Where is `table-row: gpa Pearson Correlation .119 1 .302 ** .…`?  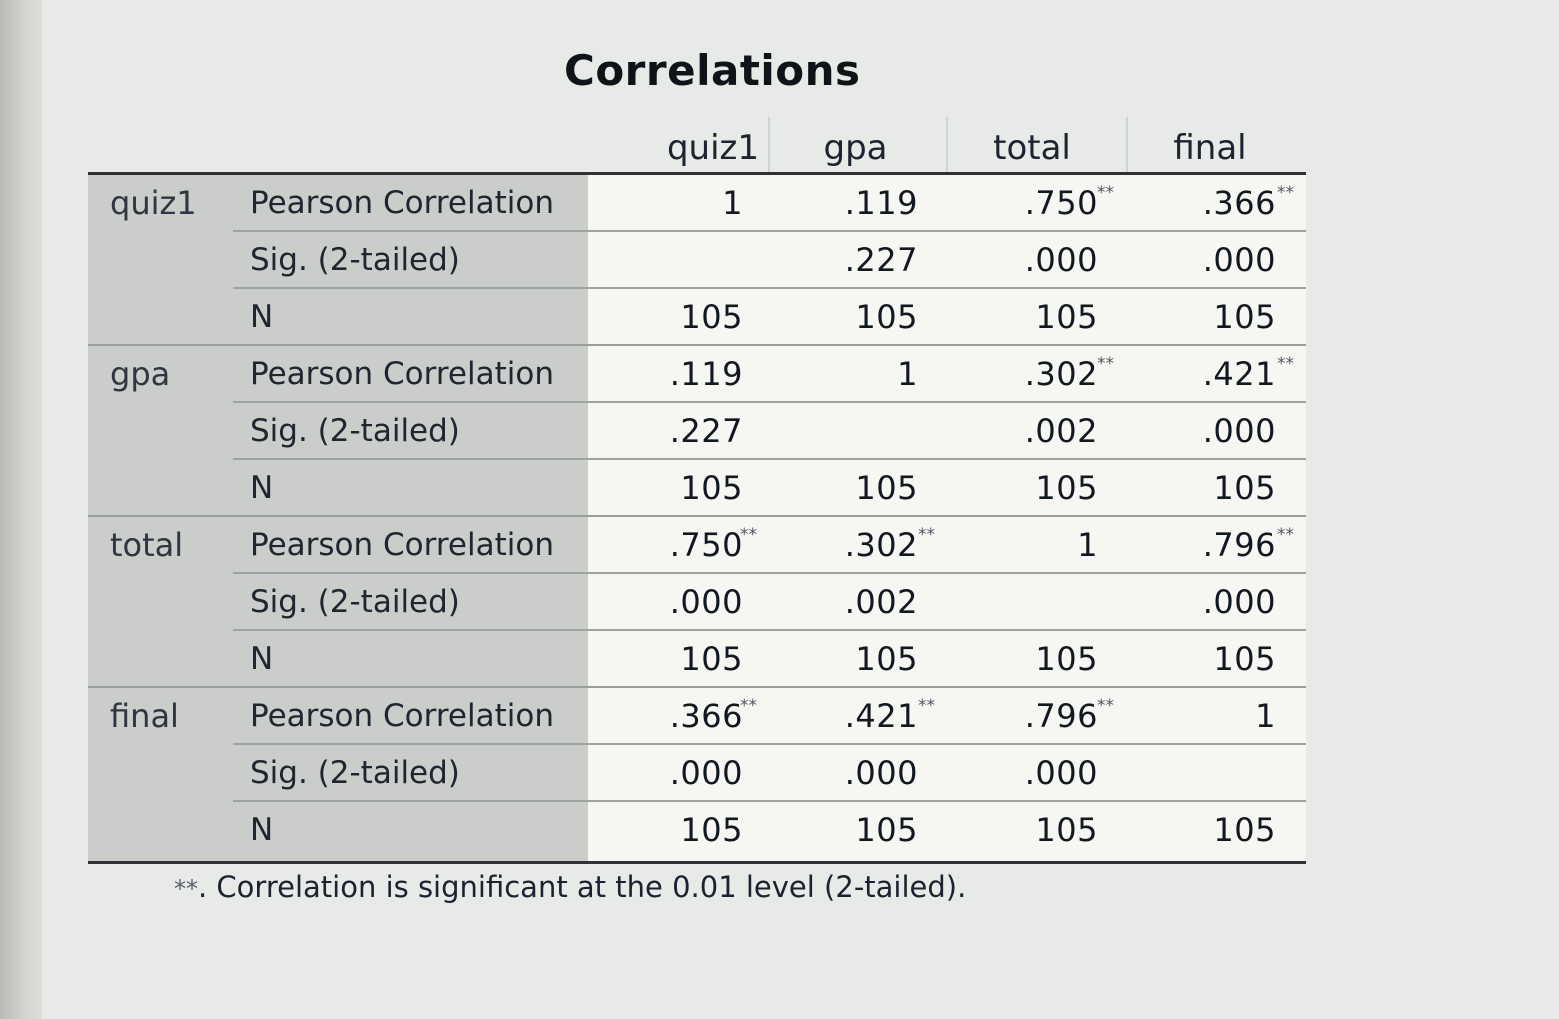
table-row: gpa Pearson Correlation .119 1 .302 ** .… is located at coordinates (697, 374).